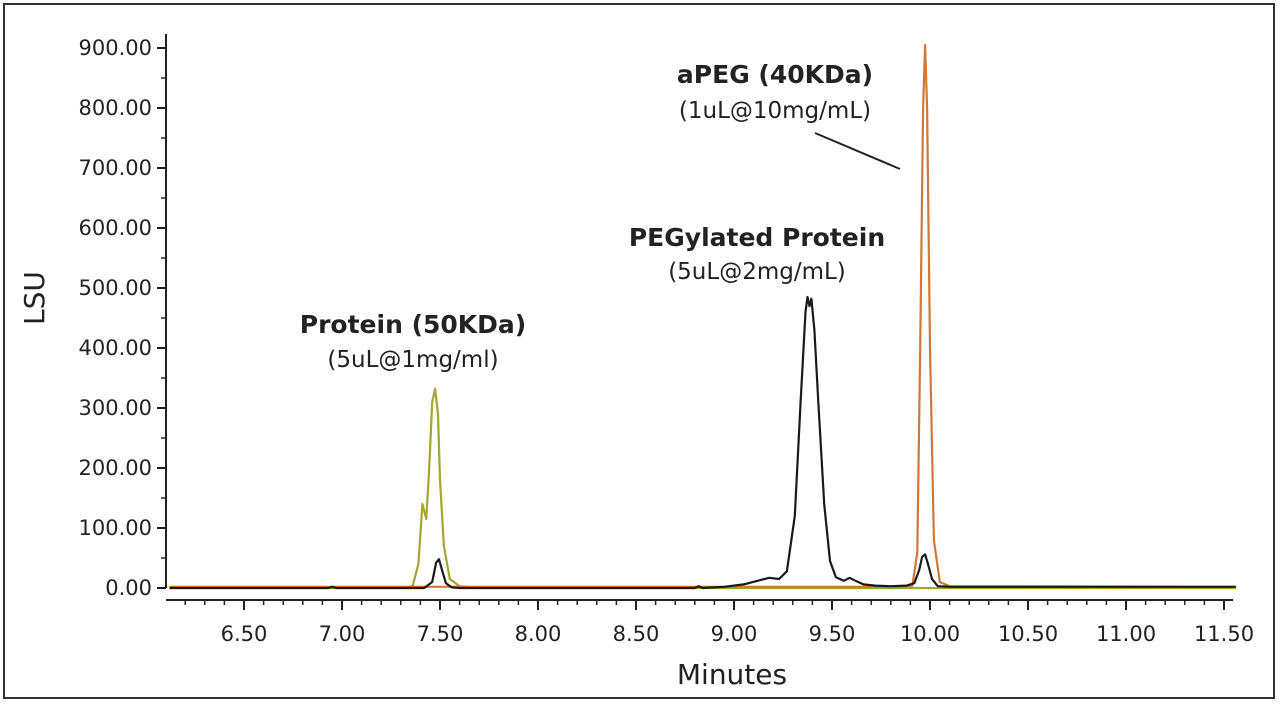 The image size is (1280, 704). I want to click on x-tick-label: 6.50, so click(244, 634).